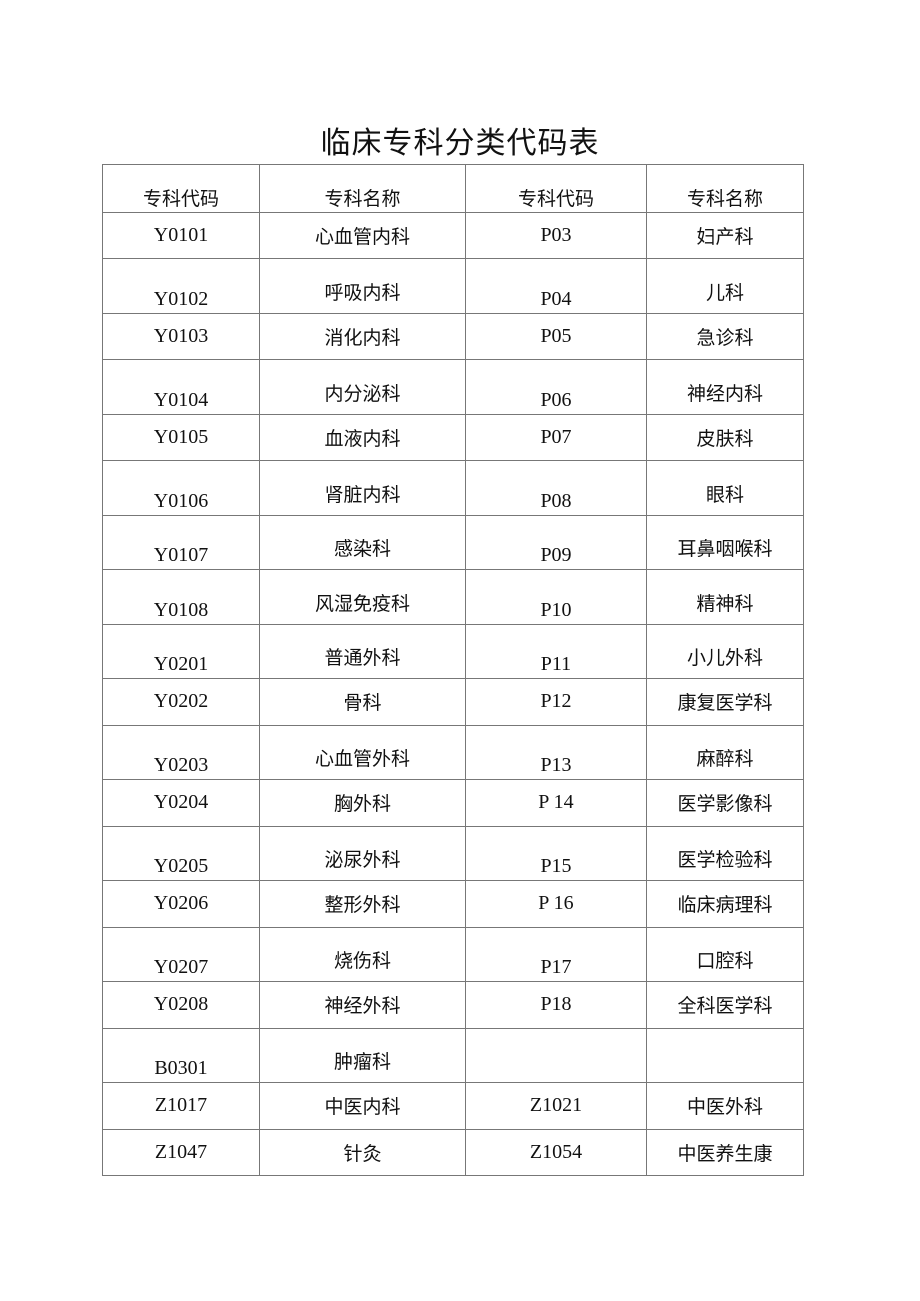 The image size is (920, 1301). I want to click on name-cell: 血液内科, so click(362, 437).